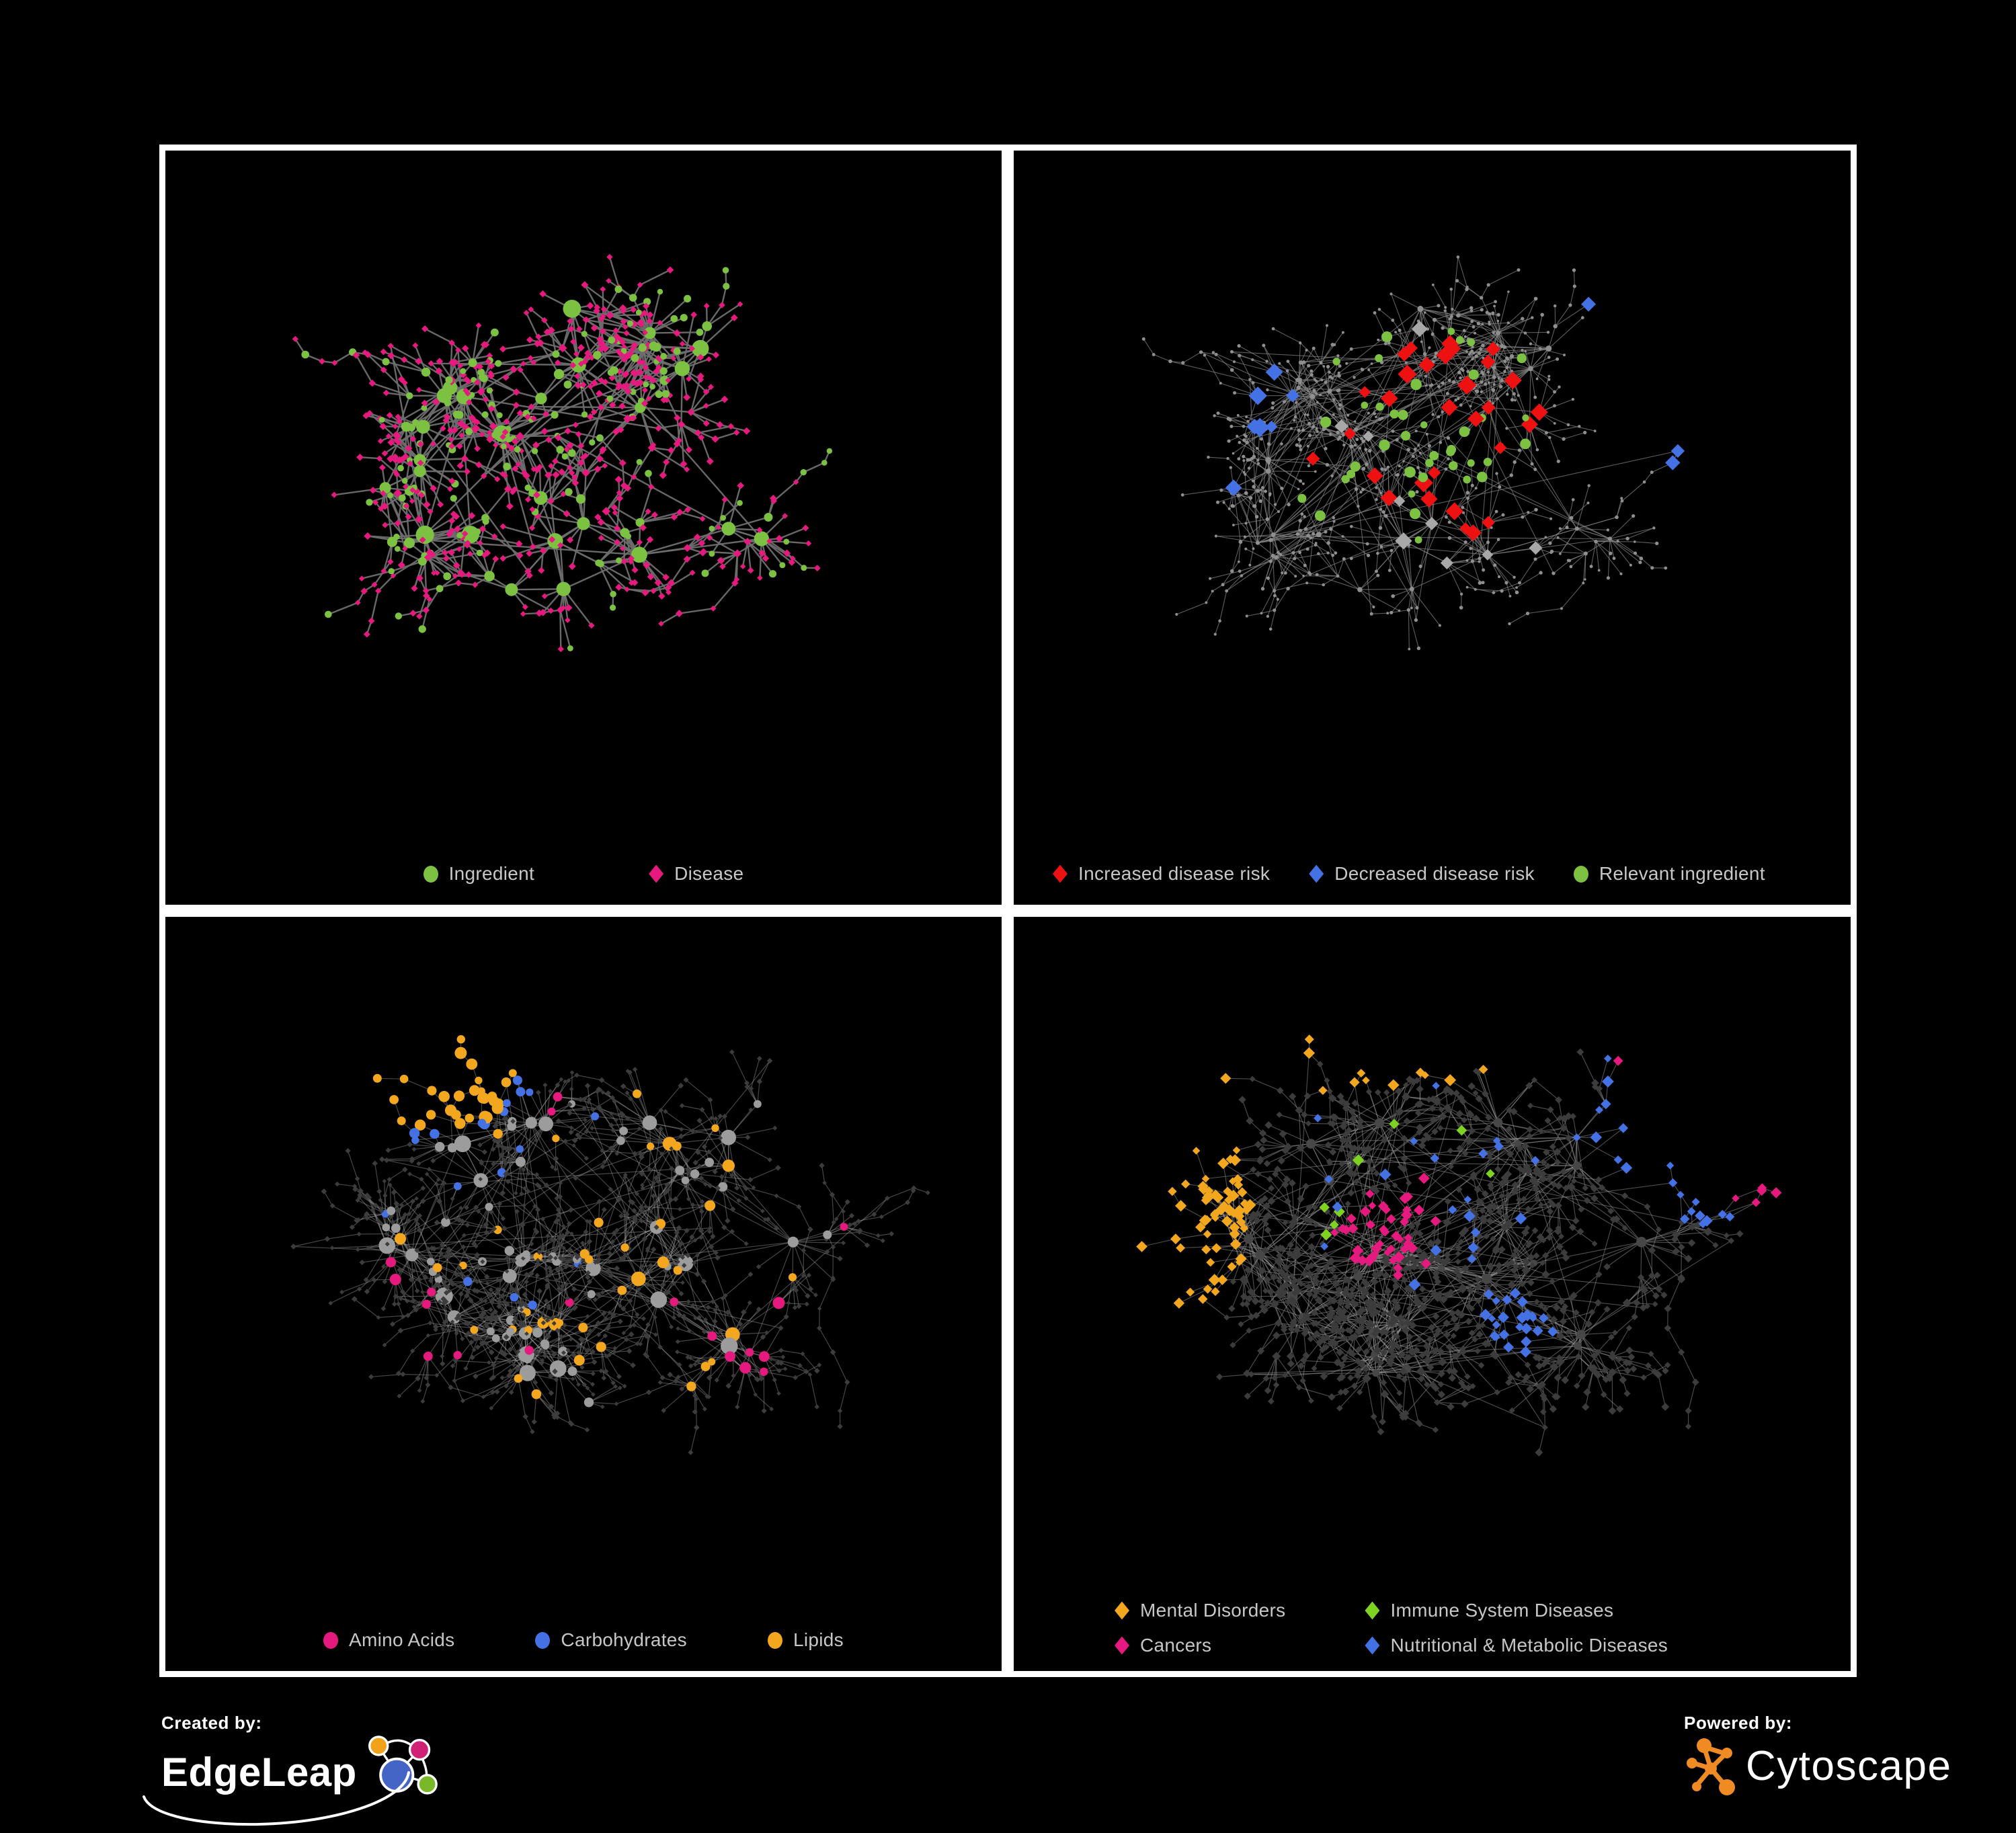 This screenshot has width=2016, height=1833. What do you see at coordinates (624, 1640) in the screenshot?
I see `legend-label: Carbohydrates` at bounding box center [624, 1640].